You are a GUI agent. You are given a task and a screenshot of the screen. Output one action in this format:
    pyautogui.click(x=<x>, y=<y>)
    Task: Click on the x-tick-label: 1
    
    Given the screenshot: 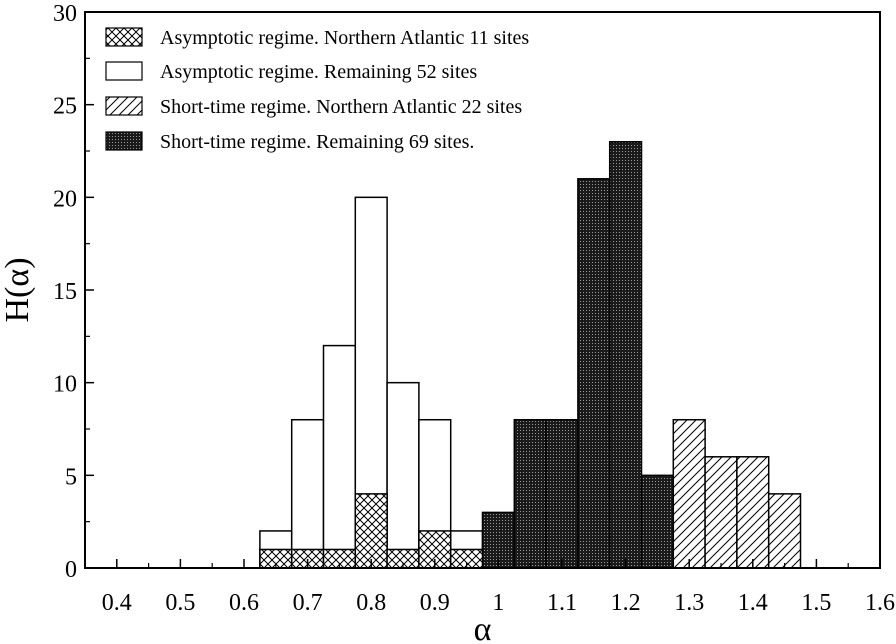 What is the action you would take?
    pyautogui.click(x=498, y=603)
    